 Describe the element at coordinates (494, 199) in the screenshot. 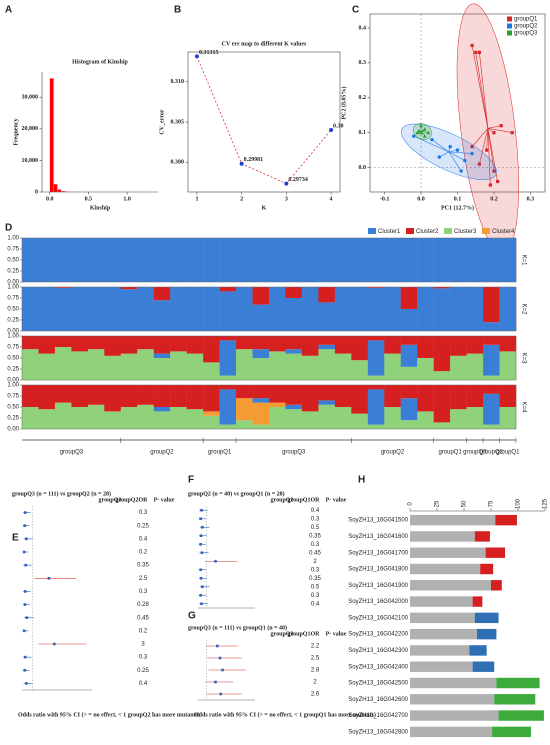

I see `x-tick-label: 0.2` at that location.